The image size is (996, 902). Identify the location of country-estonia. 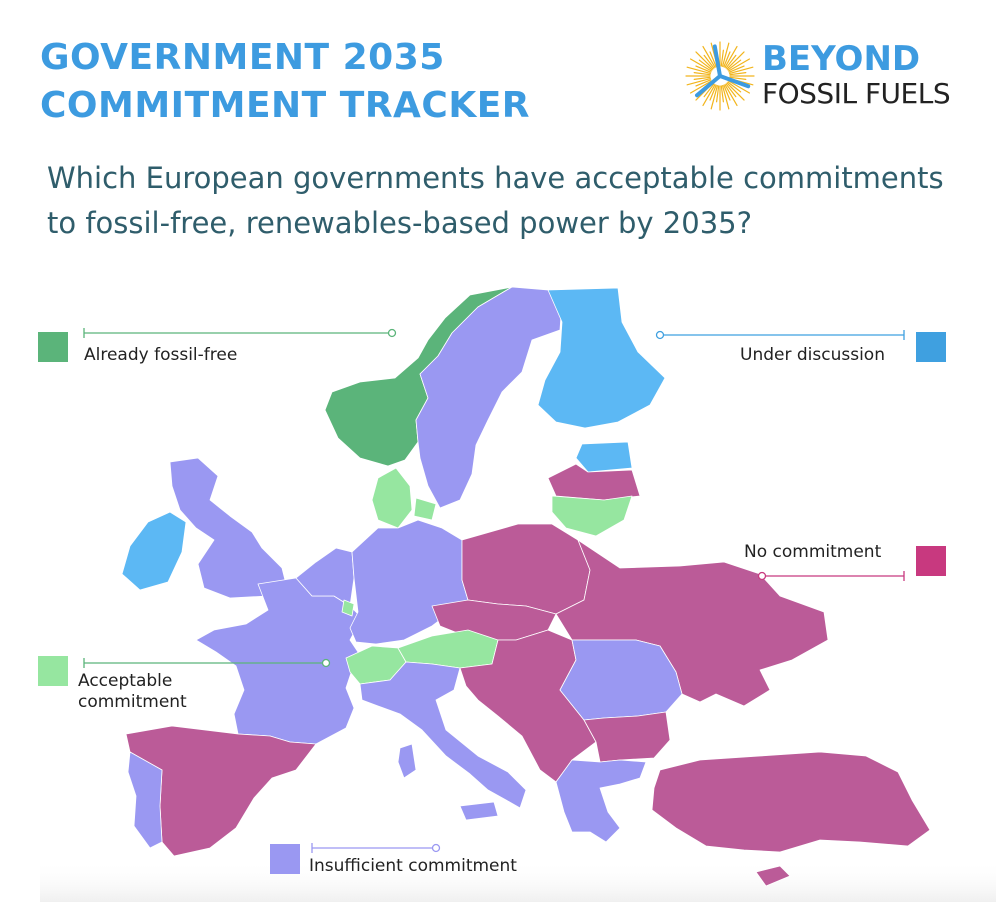
(604, 457).